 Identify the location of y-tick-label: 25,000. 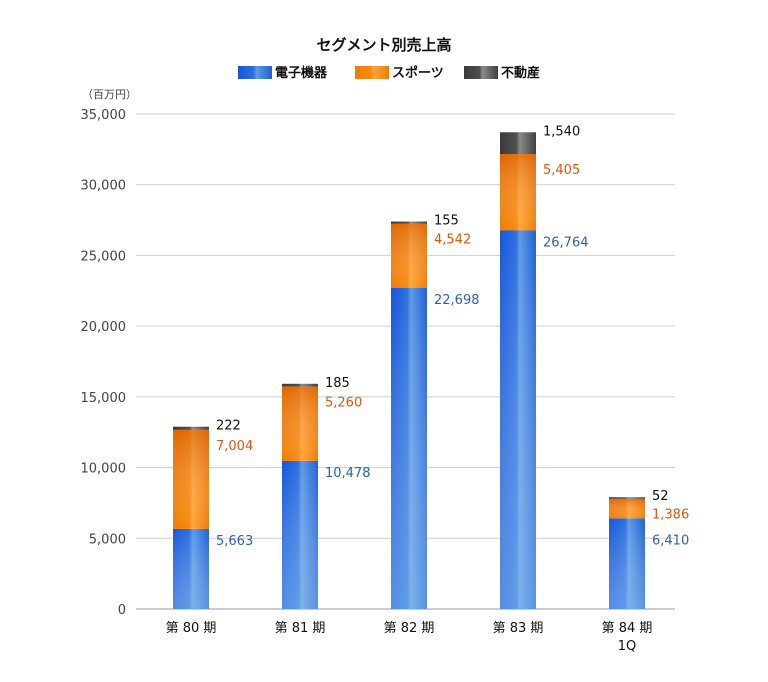
(104, 256).